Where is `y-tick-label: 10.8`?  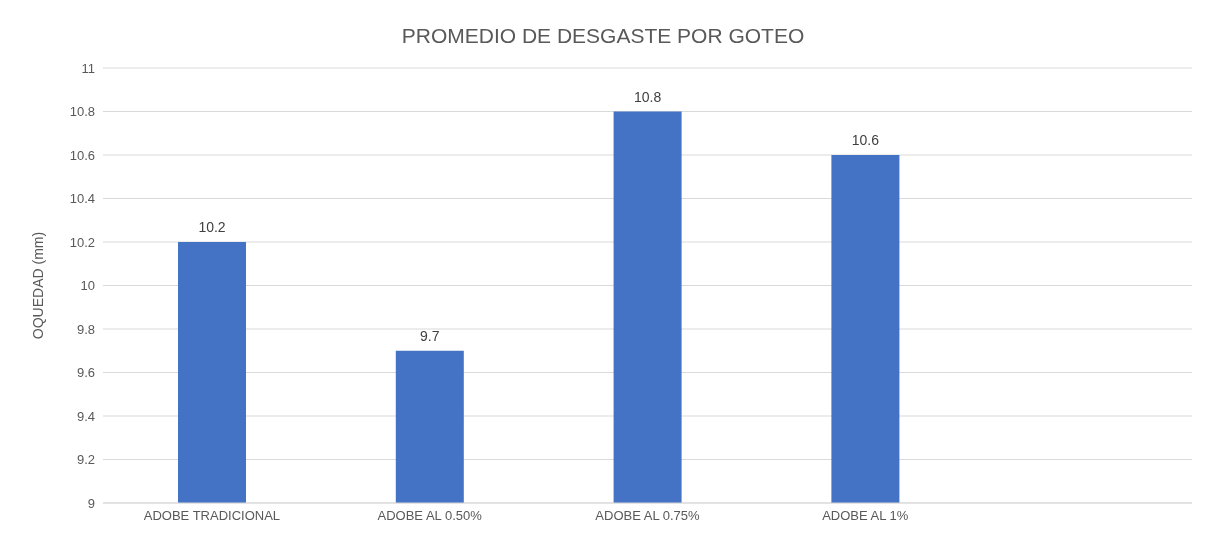
y-tick-label: 10.8 is located at coordinates (82, 112).